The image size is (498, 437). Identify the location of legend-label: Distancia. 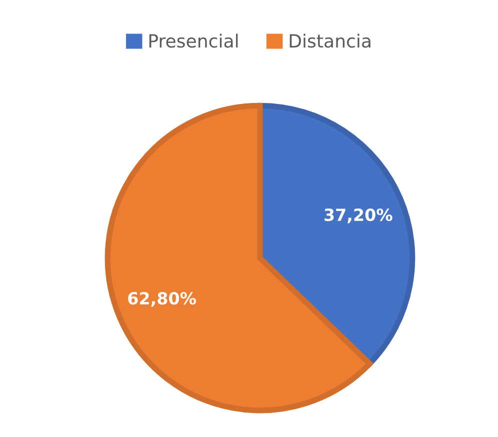
(330, 41).